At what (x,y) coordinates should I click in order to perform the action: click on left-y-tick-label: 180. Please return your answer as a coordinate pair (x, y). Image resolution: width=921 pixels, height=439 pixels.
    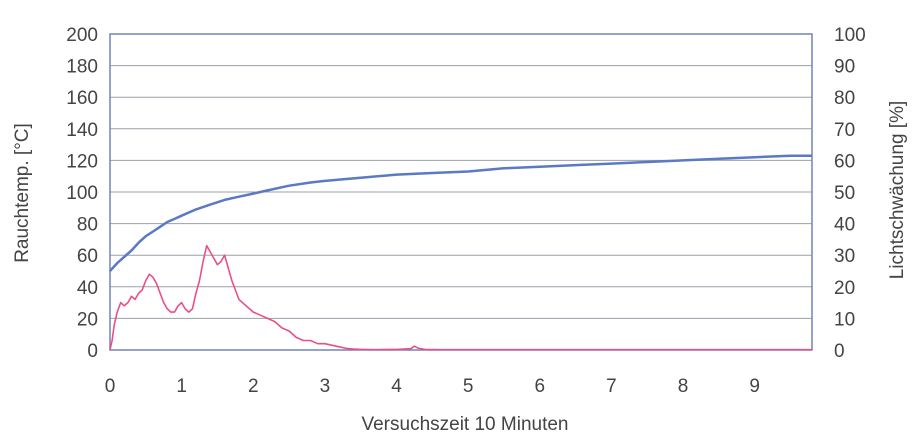
    Looking at the image, I should click on (82, 67).